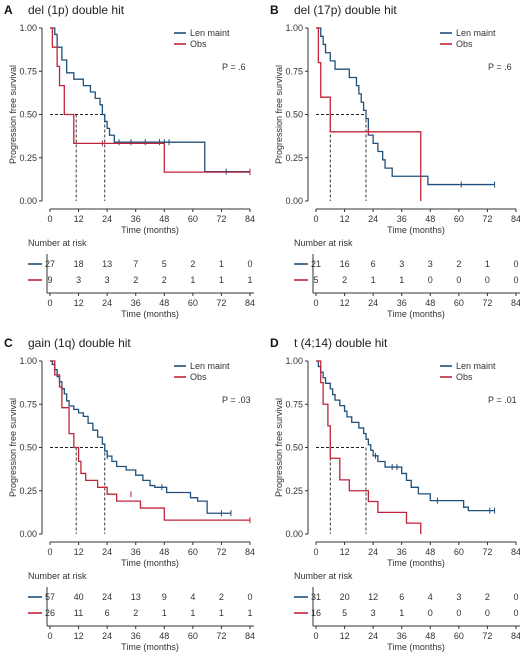 The height and width of the screenshot is (663, 520). I want to click on risk-value-obs: 9, so click(49, 280).